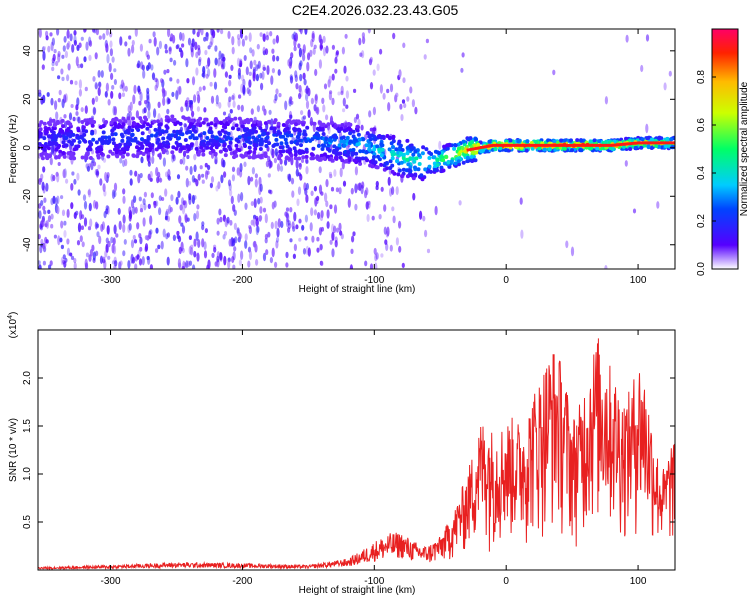 This screenshot has height=600, width=750. Describe the element at coordinates (27, 474) in the screenshot. I see `snr-y-tick-label: 1.0` at that location.